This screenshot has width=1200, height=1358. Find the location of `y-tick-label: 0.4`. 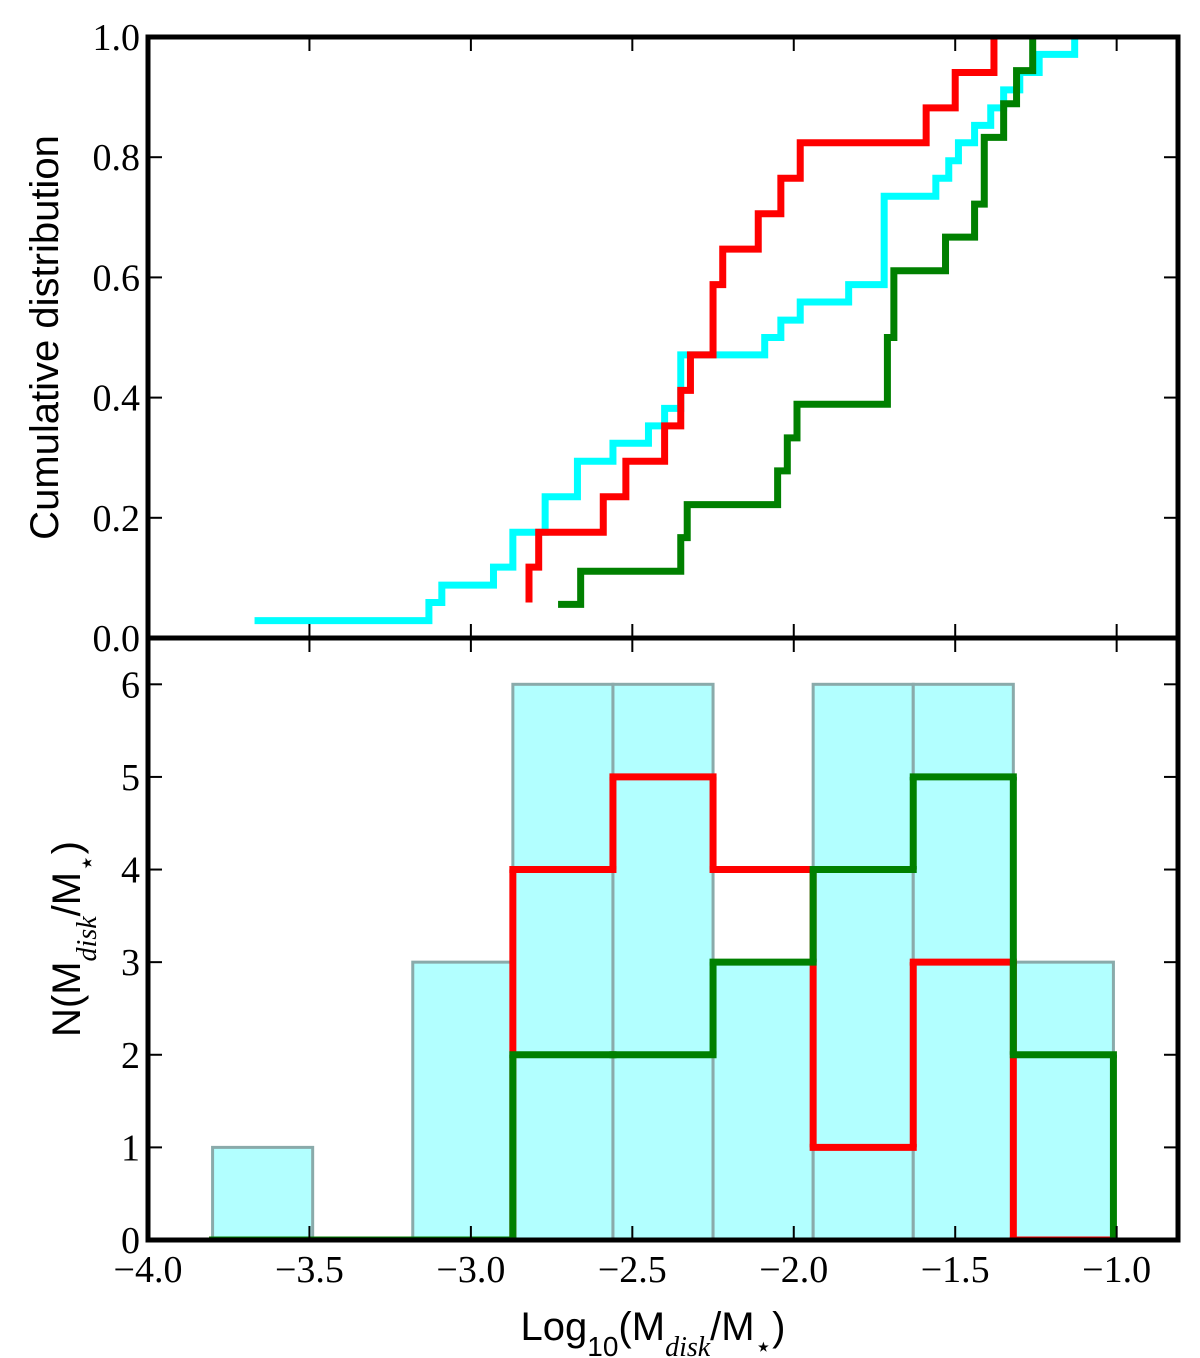

y-tick-label: 0.4 is located at coordinates (117, 399).